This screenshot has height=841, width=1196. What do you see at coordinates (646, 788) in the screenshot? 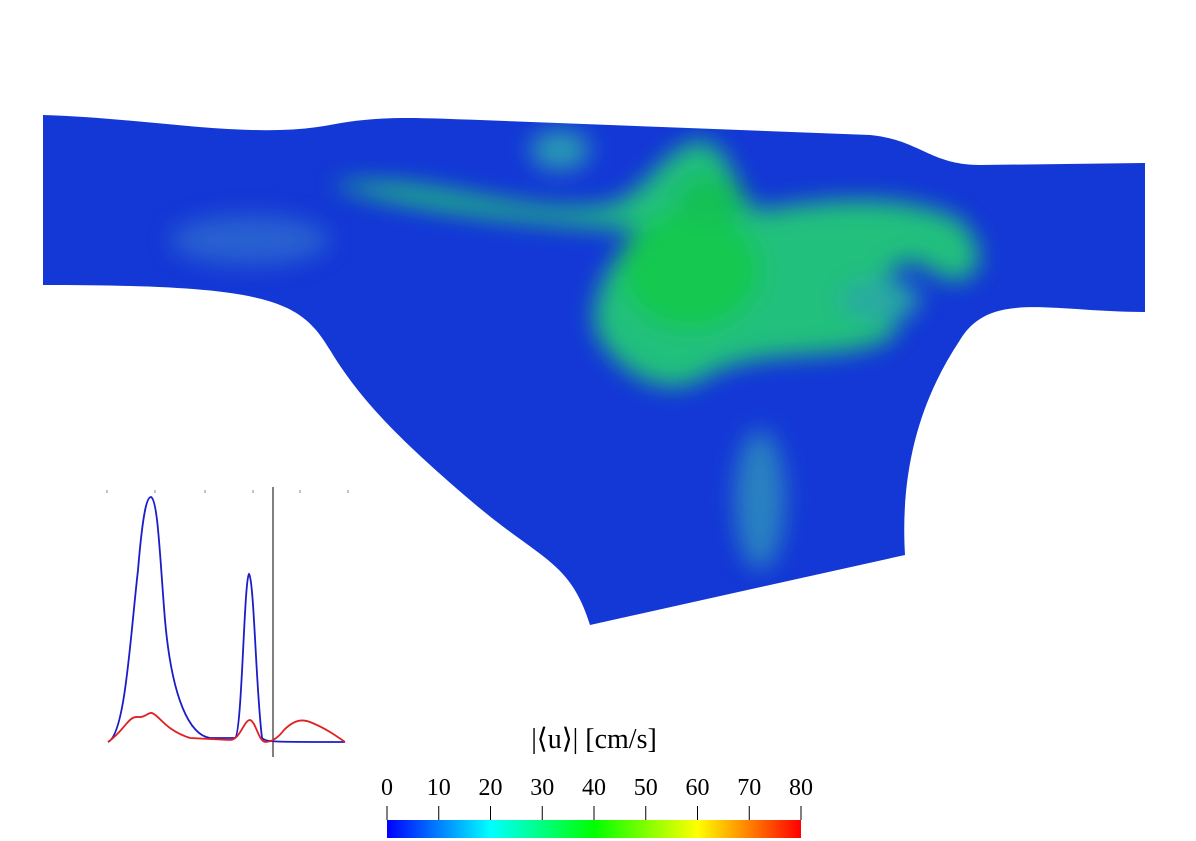
I see `colorbar-tick-label: 50` at bounding box center [646, 788].